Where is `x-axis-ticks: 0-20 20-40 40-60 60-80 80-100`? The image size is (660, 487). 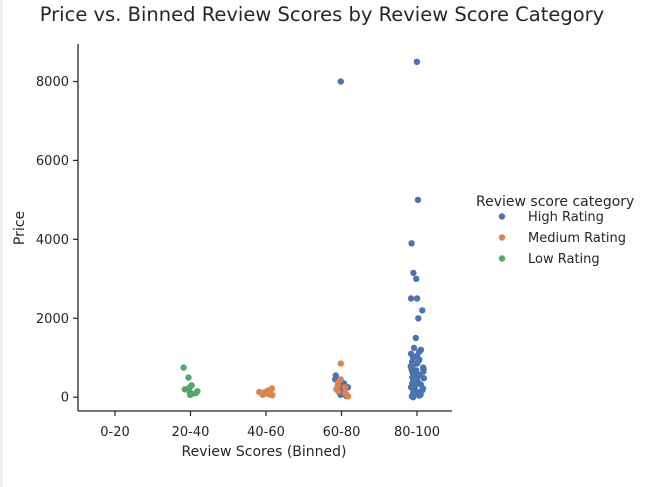 x-axis-ticks: 0-20 20-40 40-60 60-80 80-100 is located at coordinates (270, 425).